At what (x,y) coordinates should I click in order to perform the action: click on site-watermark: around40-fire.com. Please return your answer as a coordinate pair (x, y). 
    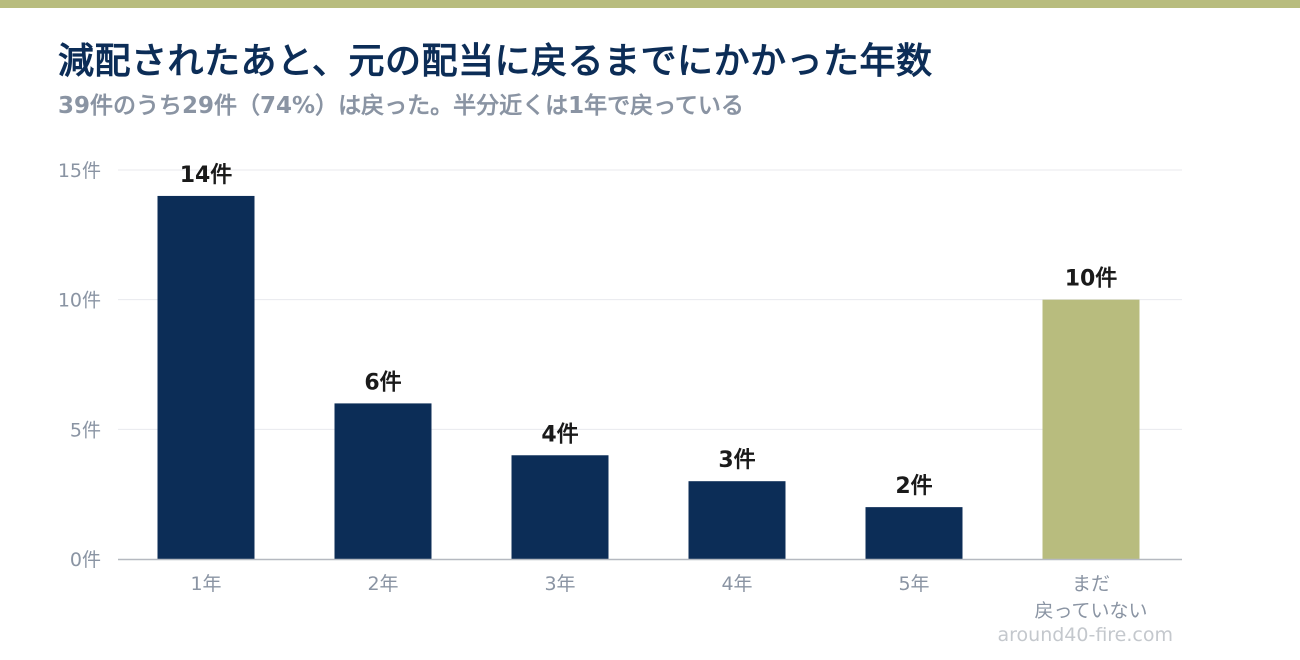
    Looking at the image, I should click on (1085, 635).